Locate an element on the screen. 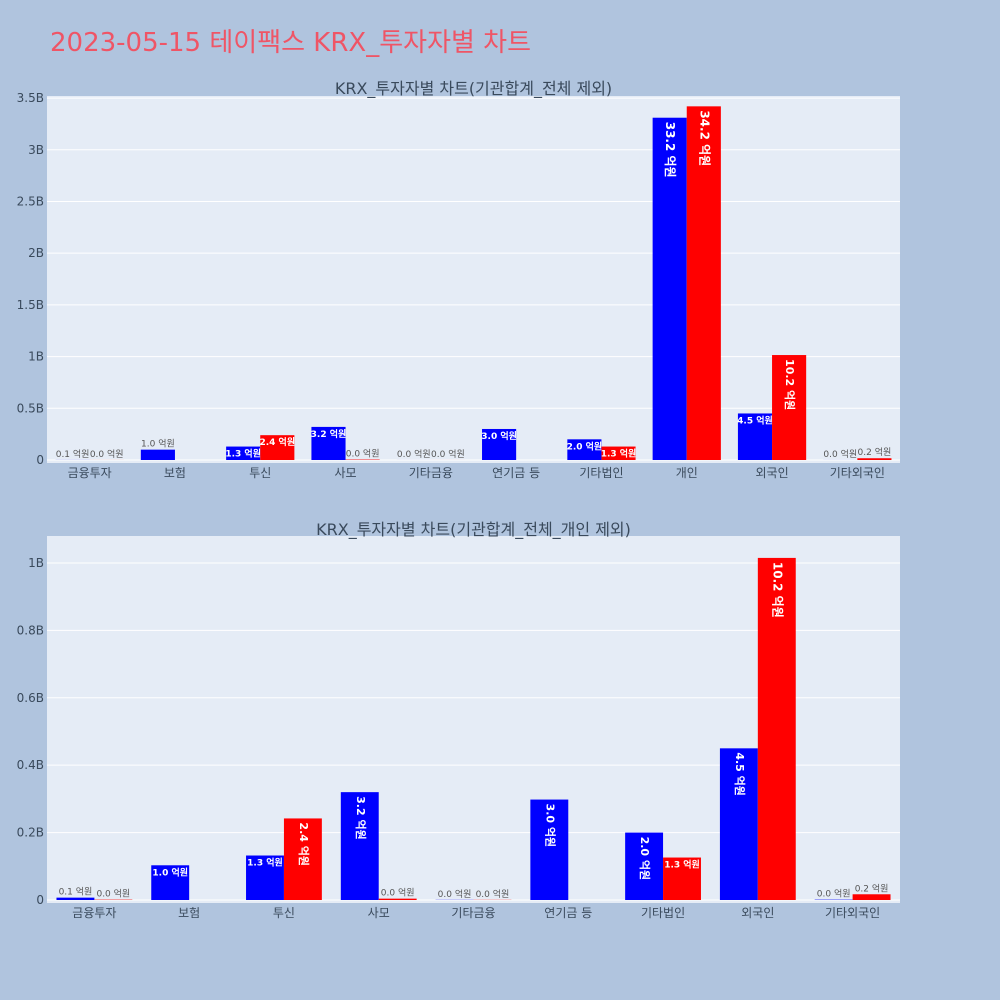  y-tick-label: 0.5B is located at coordinates (30, 408).